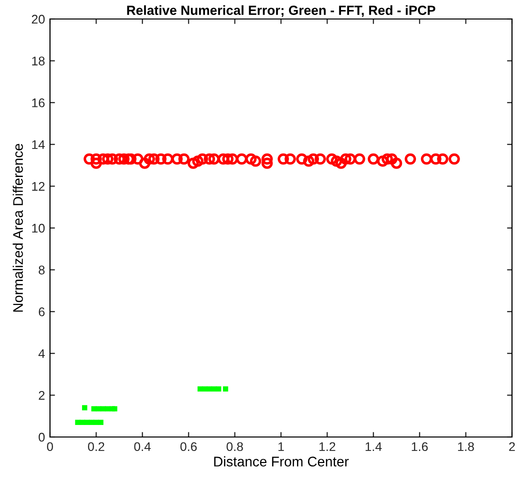 Image resolution: width=518 pixels, height=478 pixels. Describe the element at coordinates (38, 19) in the screenshot. I see `y-tick-label: 20` at that location.